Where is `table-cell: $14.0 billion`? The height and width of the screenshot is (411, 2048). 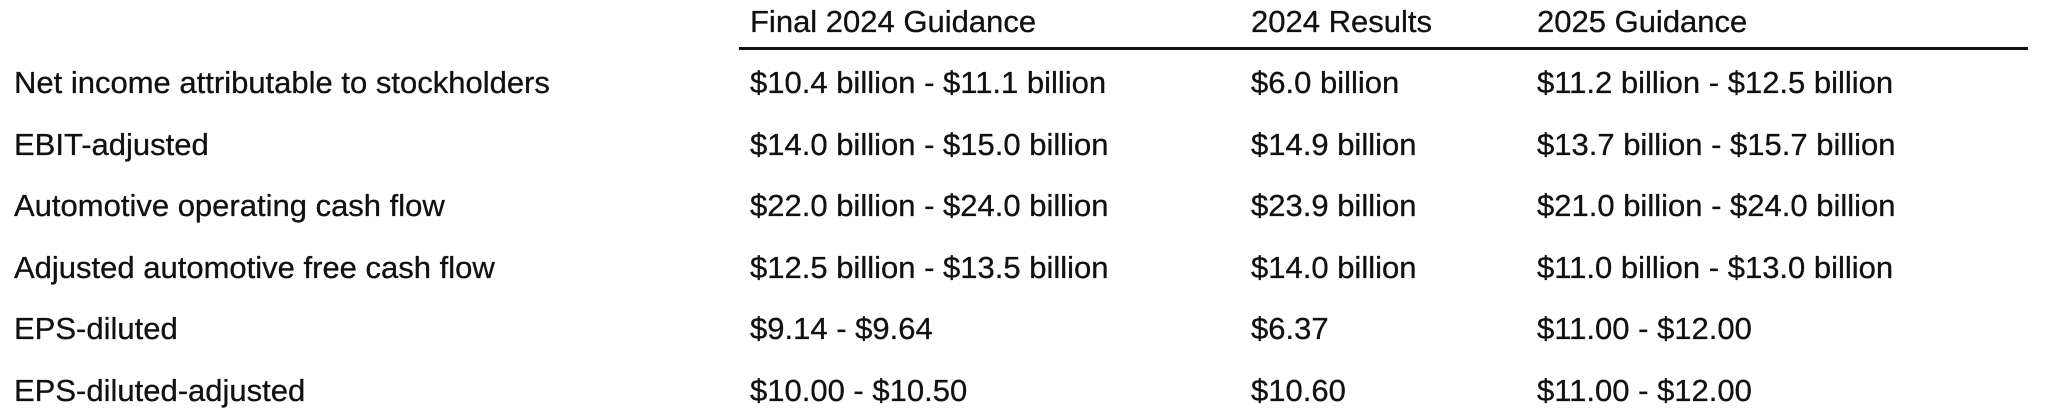 table-cell: $14.0 billion is located at coordinates (1334, 267).